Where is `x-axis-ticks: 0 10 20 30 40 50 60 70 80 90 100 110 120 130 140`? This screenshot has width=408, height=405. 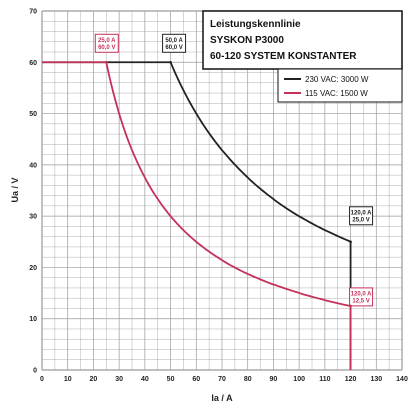 x-axis-ticks: 0 10 20 30 40 50 60 70 80 90 100 110 120 130 140 is located at coordinates (224, 379).